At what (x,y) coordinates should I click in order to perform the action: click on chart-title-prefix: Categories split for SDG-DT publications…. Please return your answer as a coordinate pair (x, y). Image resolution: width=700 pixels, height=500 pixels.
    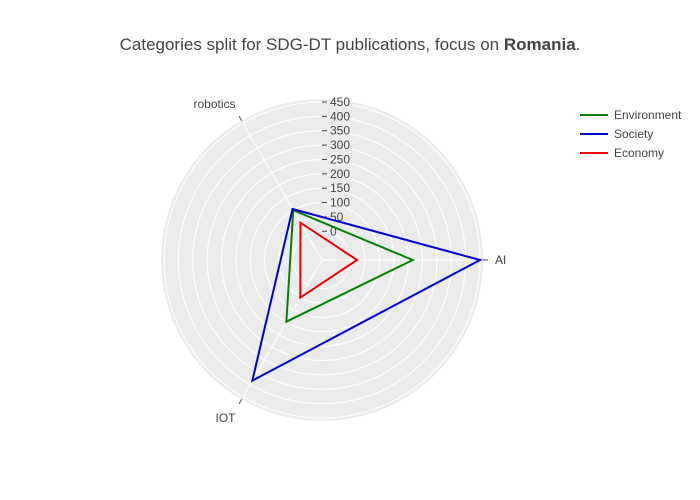
    Looking at the image, I should click on (312, 44).